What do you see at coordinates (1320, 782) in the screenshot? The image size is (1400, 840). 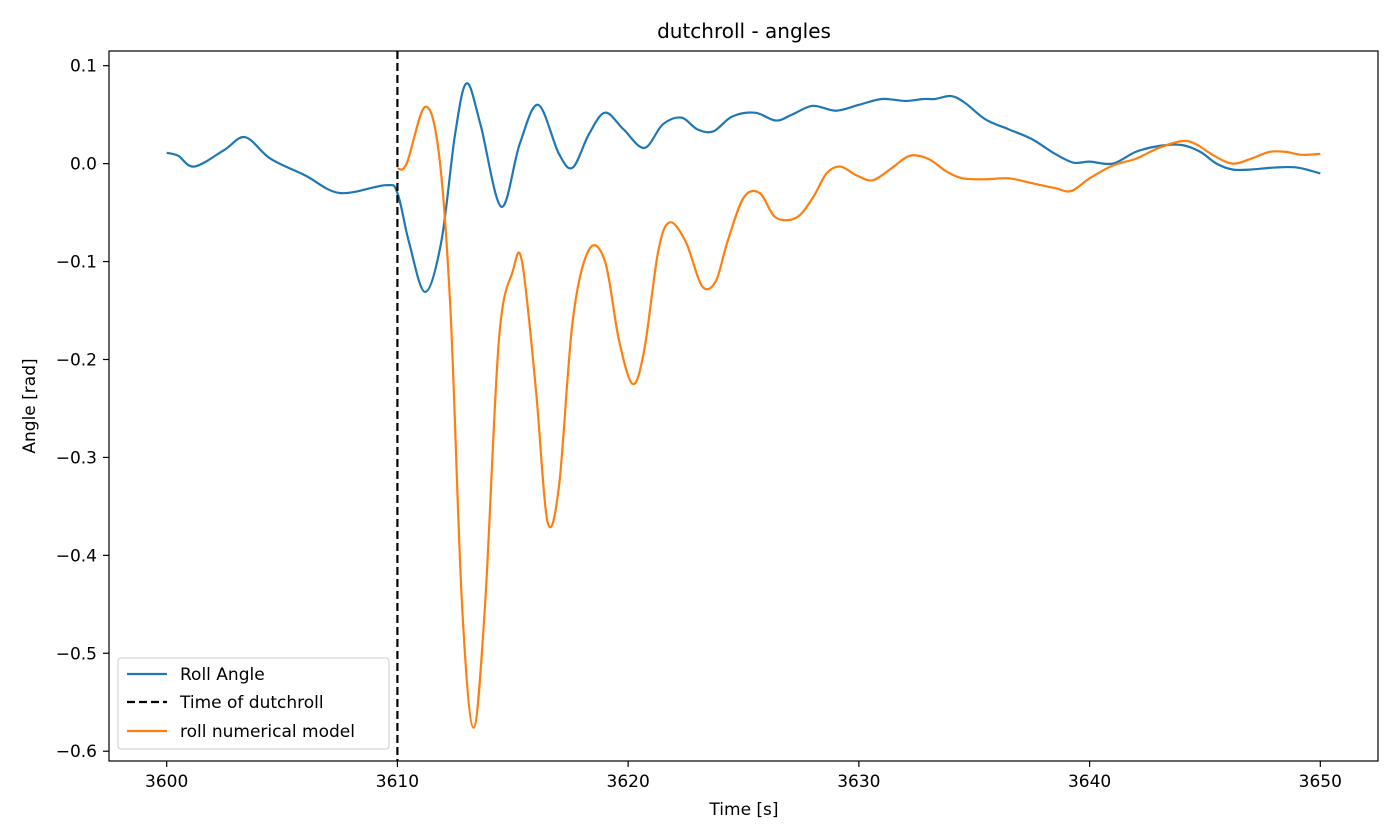 I see `x-tick-label: 3650` at bounding box center [1320, 782].